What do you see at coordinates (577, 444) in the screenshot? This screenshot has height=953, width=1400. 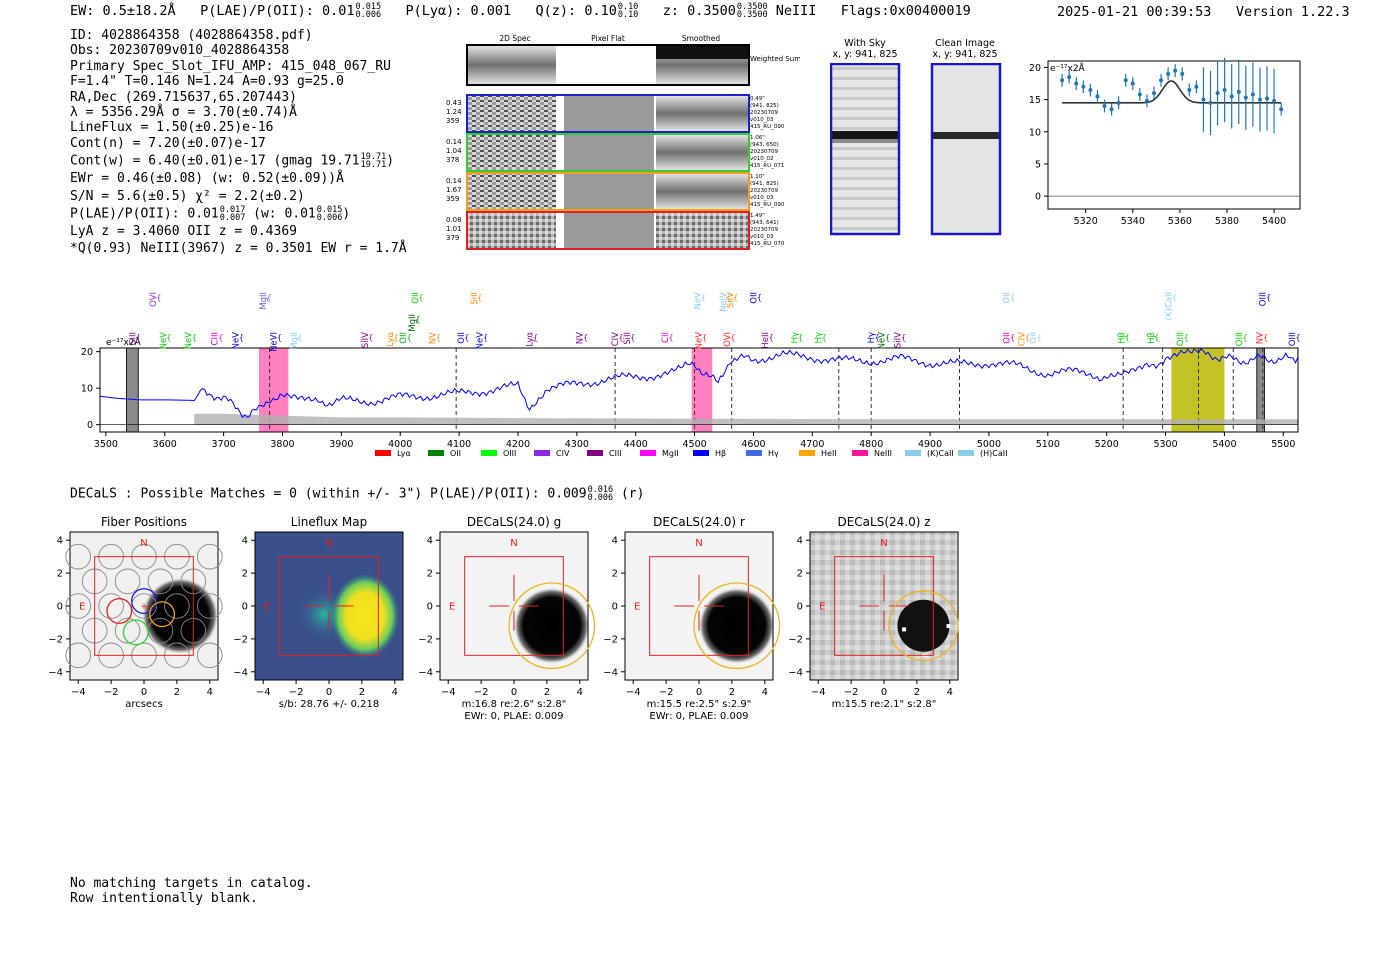 I see `spectrum-x-tick-label: 4300` at bounding box center [577, 444].